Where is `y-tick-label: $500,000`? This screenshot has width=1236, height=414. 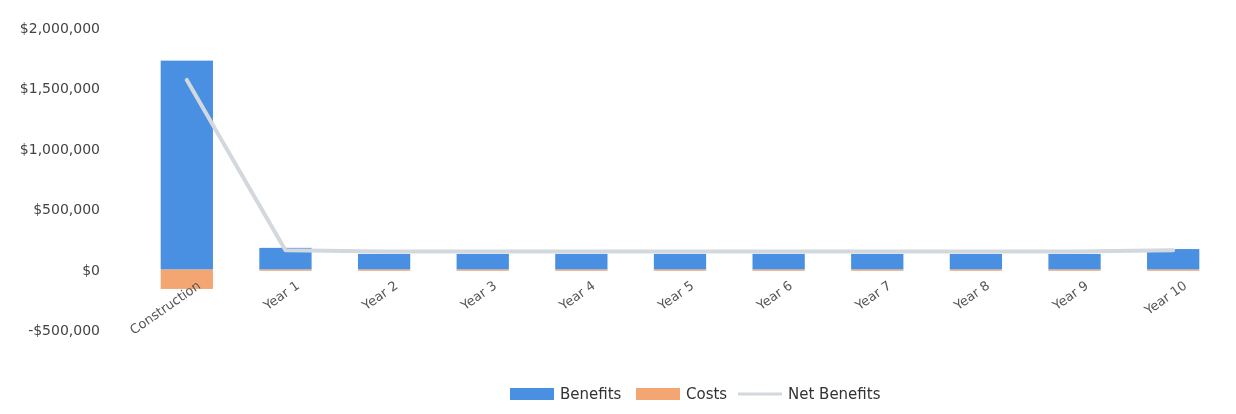
y-tick-label: $500,000 is located at coordinates (66, 209).